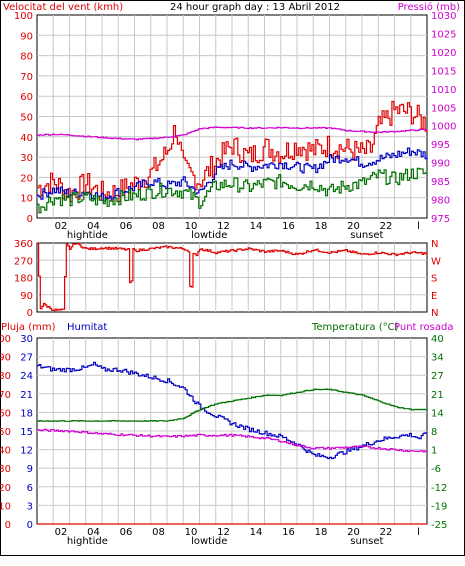  Describe the element at coordinates (23, 261) in the screenshot. I see `y-tick-label: 270` at that location.